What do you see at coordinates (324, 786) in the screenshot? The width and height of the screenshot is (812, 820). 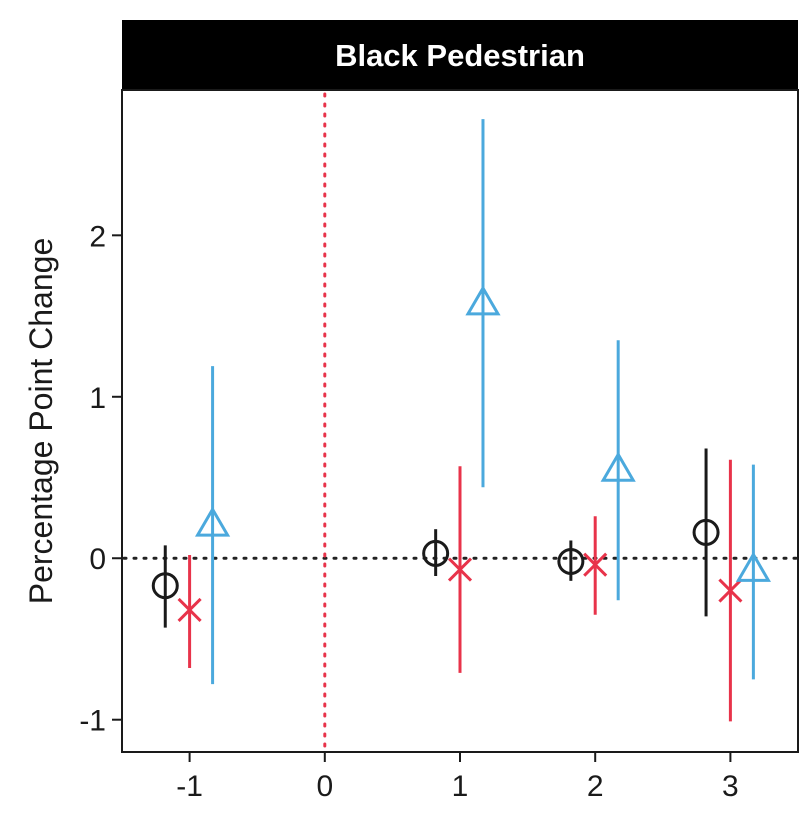 I see `x-tick-label: 0` at bounding box center [324, 786].